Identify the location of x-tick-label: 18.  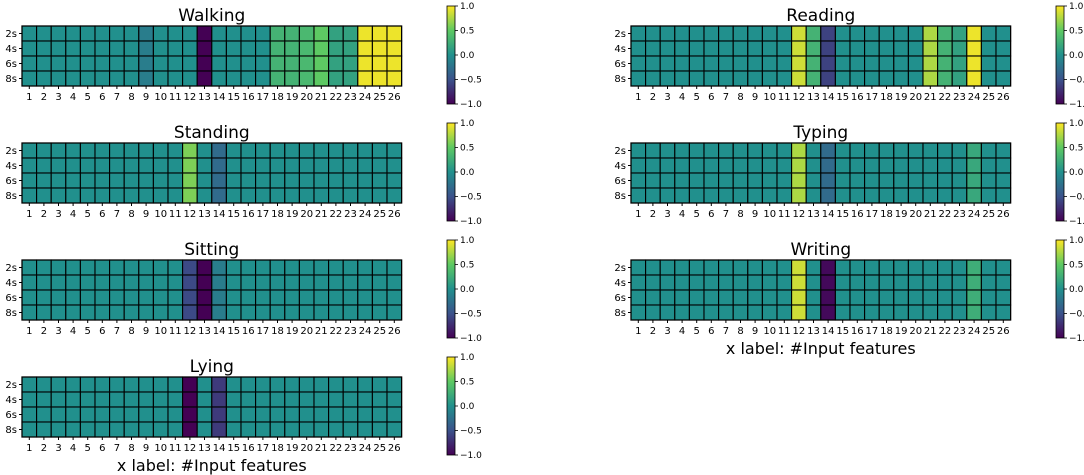
(886, 331).